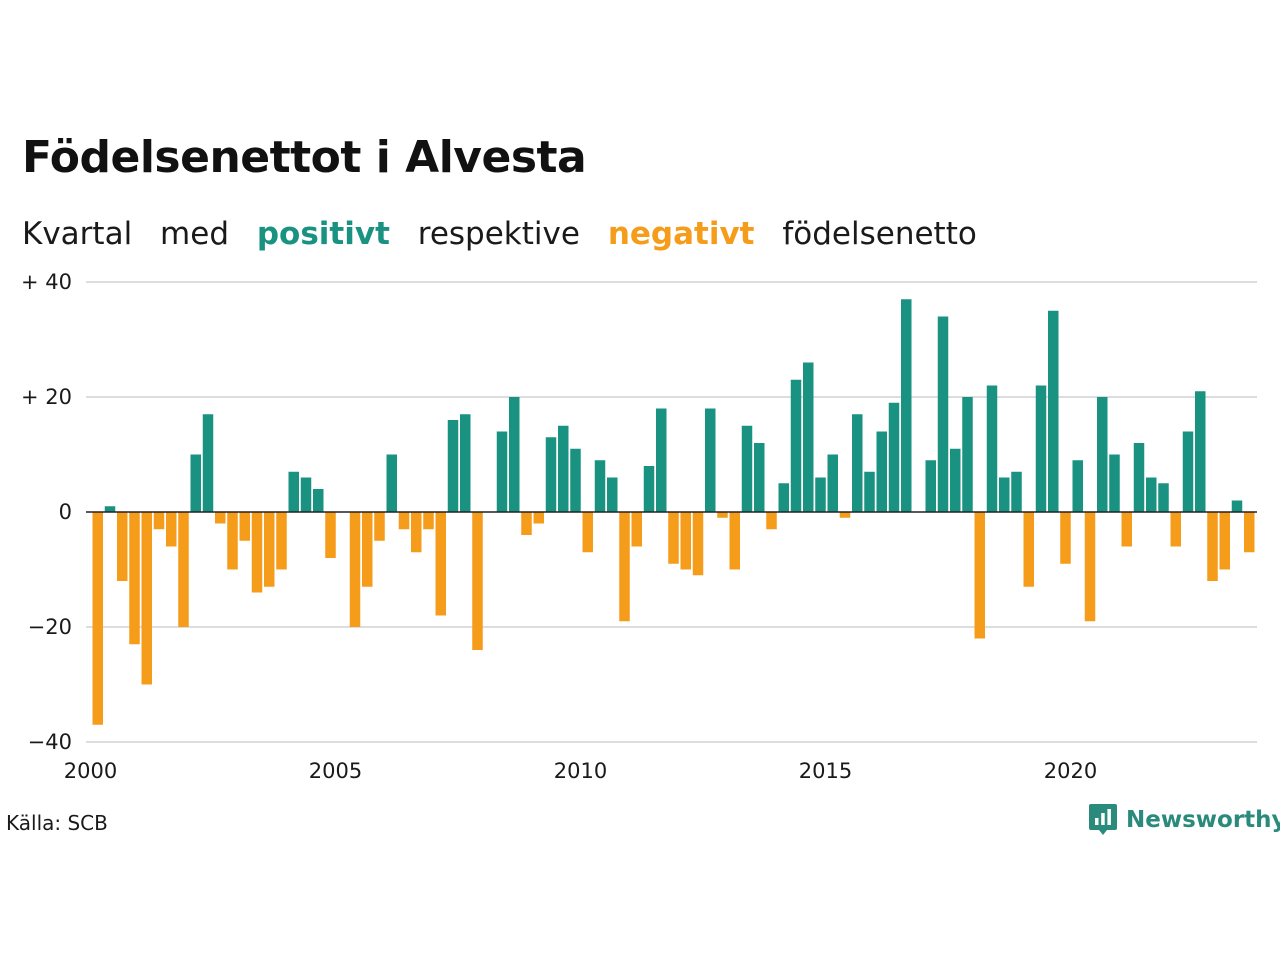 The width and height of the screenshot is (1280, 960). What do you see at coordinates (171, 529) in the screenshot?
I see `bar-2001Q3` at bounding box center [171, 529].